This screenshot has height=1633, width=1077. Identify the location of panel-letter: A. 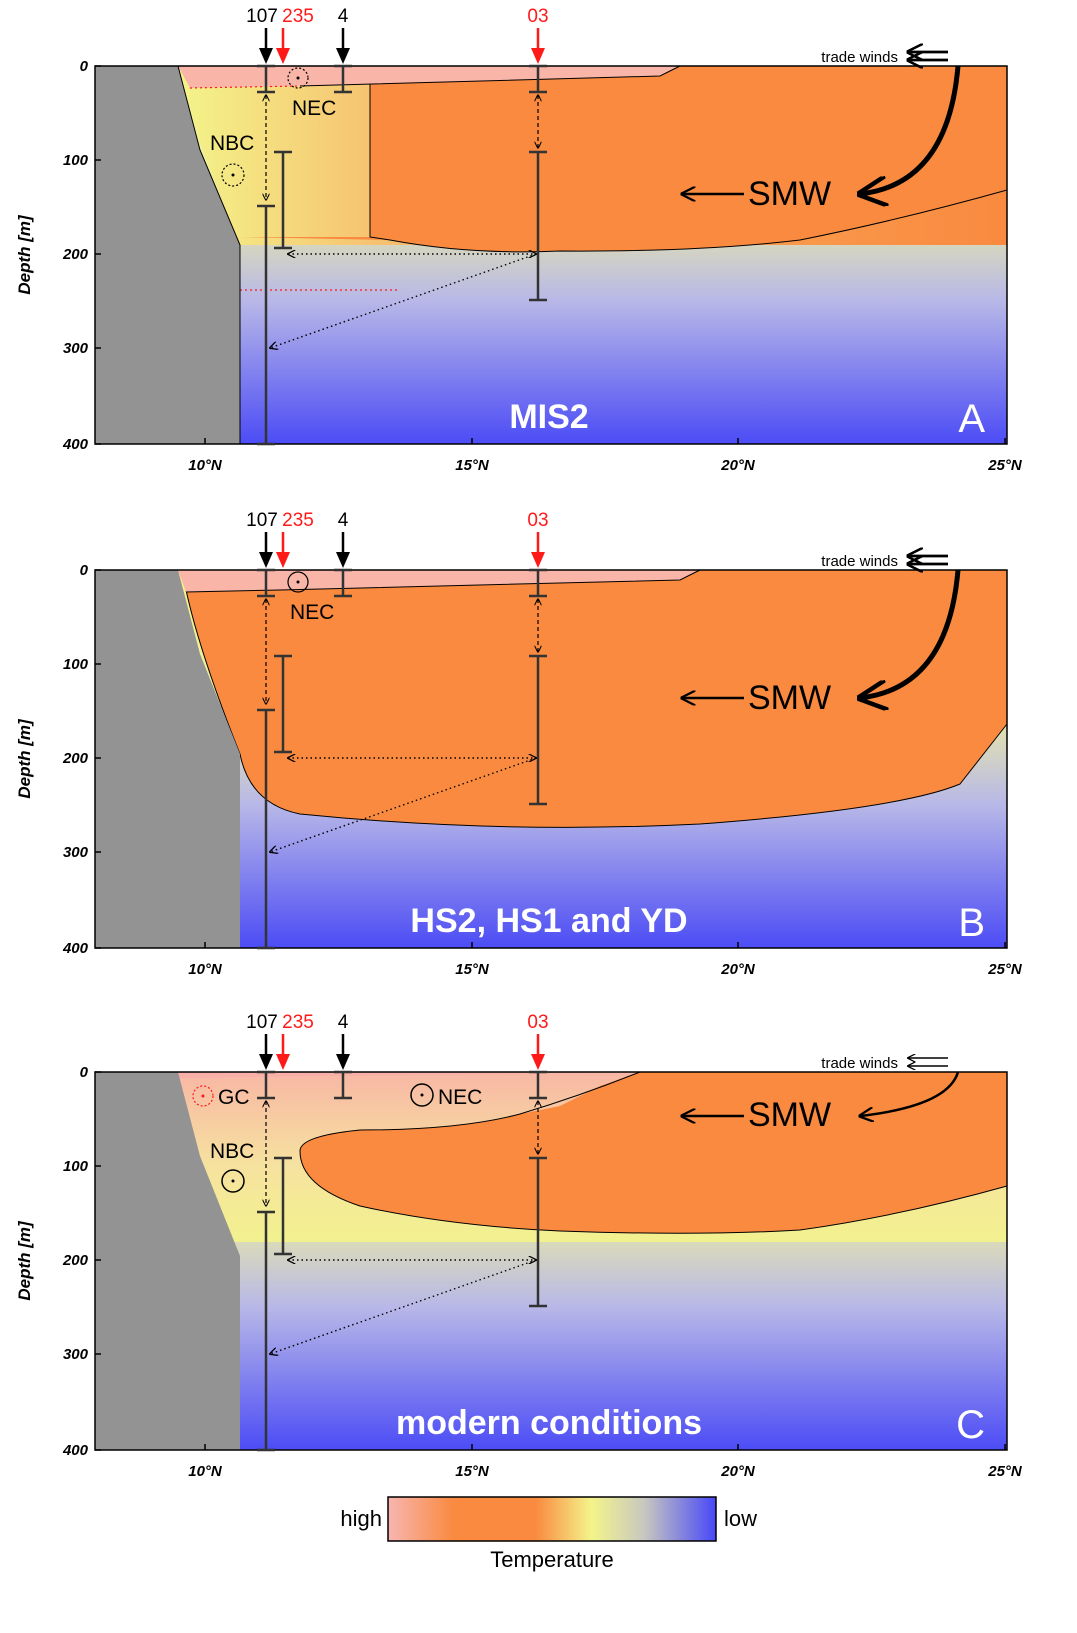
(971, 419).